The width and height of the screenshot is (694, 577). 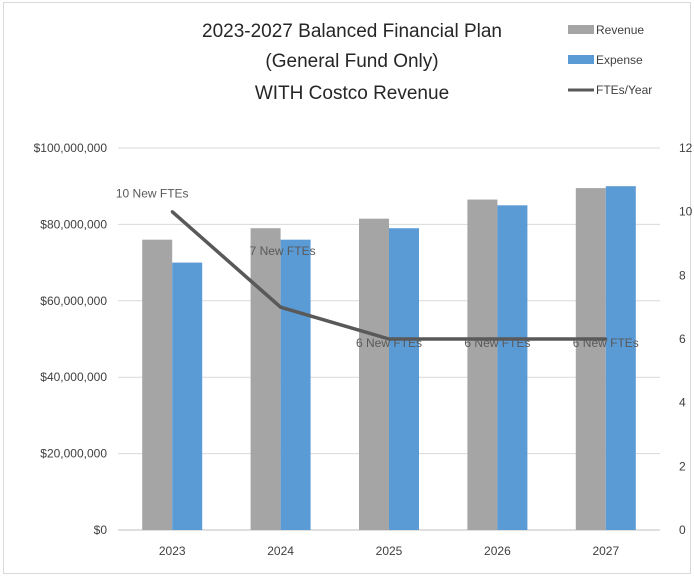 What do you see at coordinates (73, 224) in the screenshot?
I see `left-tick-label: $80,000,000` at bounding box center [73, 224].